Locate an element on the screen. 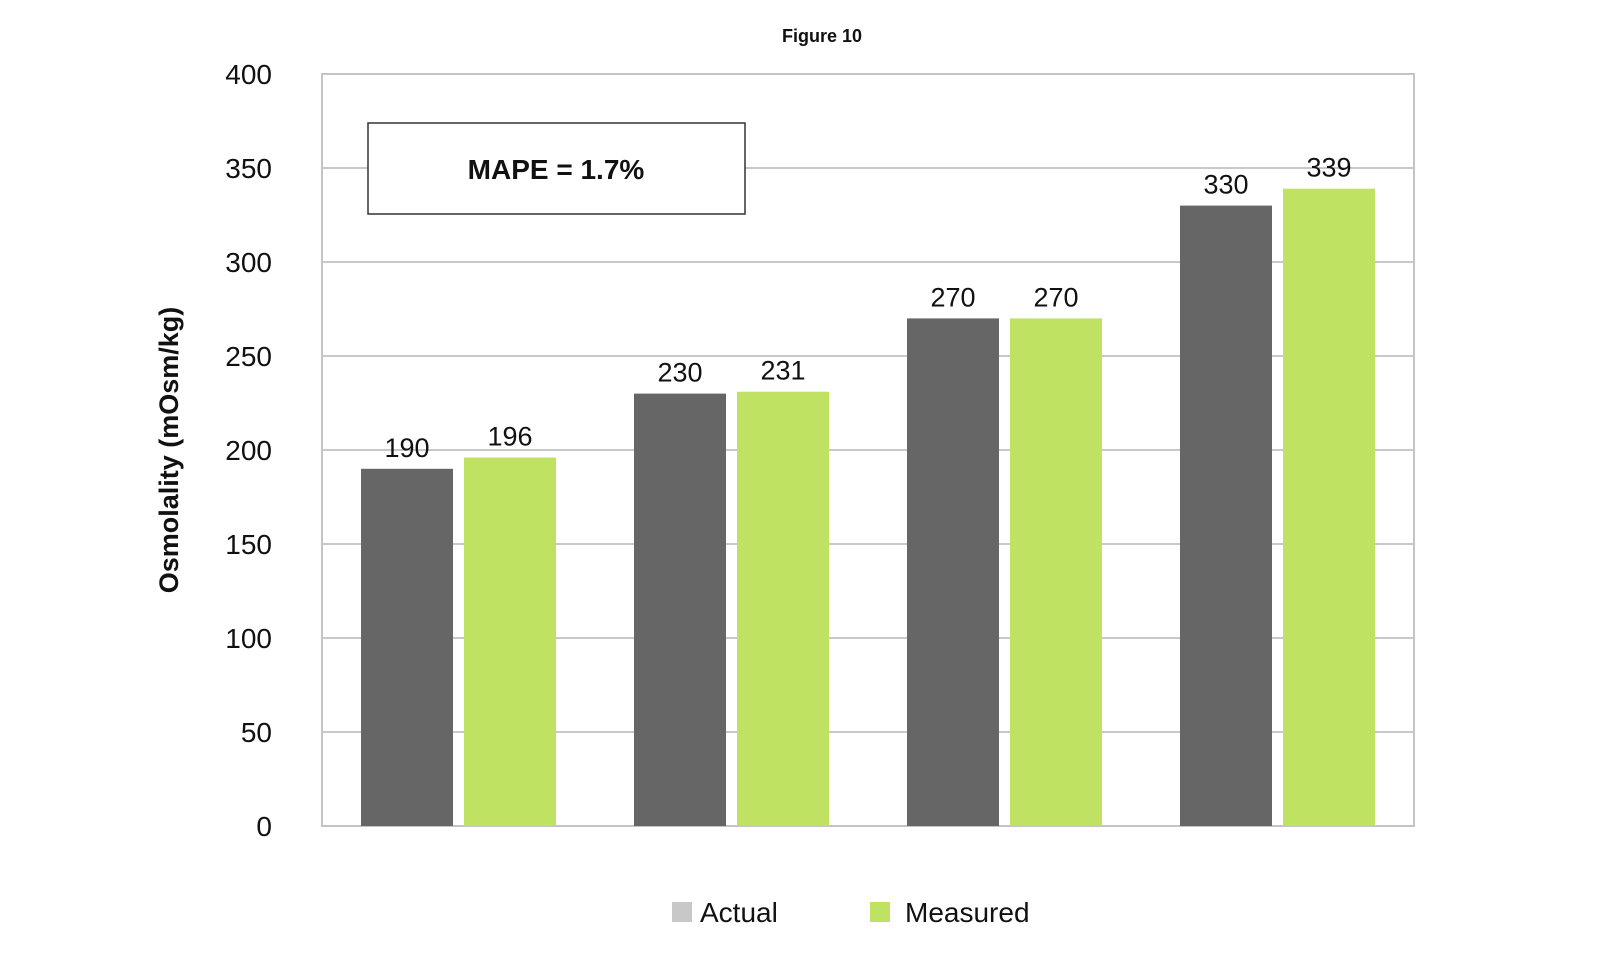  annotation-text: MAPE = 1.7% is located at coordinates (556, 169).